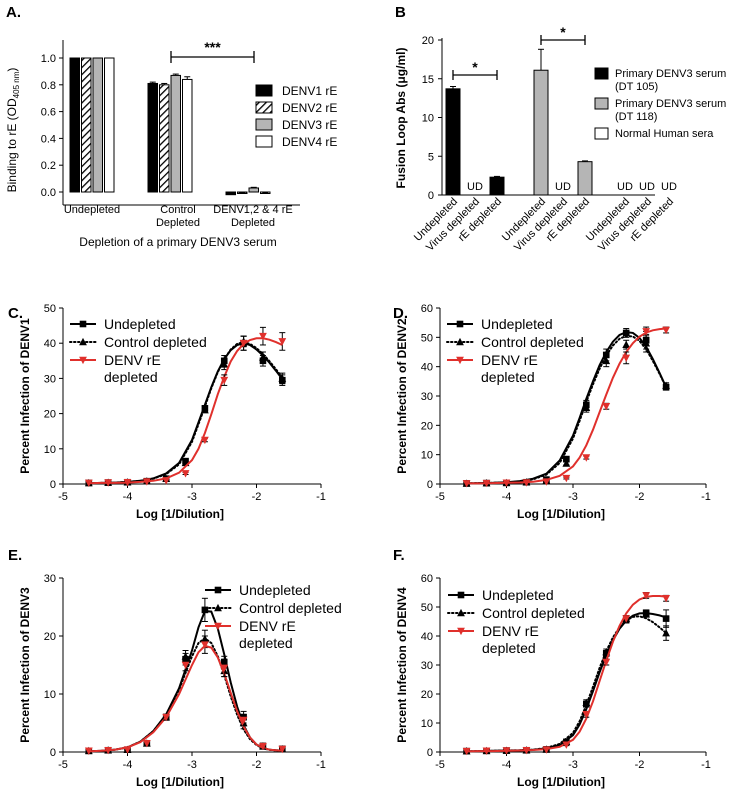 This screenshot has width=740, height=800. What do you see at coordinates (428, 80) in the screenshot?
I see `y-tick-label: 15` at bounding box center [428, 80].